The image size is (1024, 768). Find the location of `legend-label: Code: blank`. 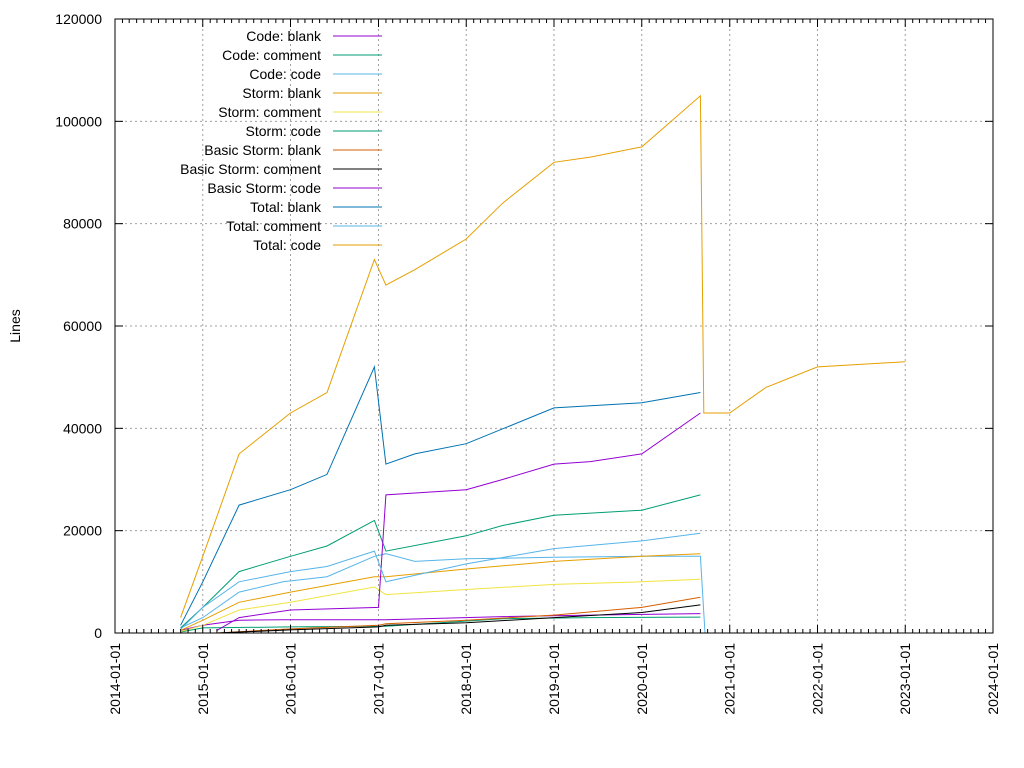

legend-label: Code: blank is located at coordinates (284, 36).